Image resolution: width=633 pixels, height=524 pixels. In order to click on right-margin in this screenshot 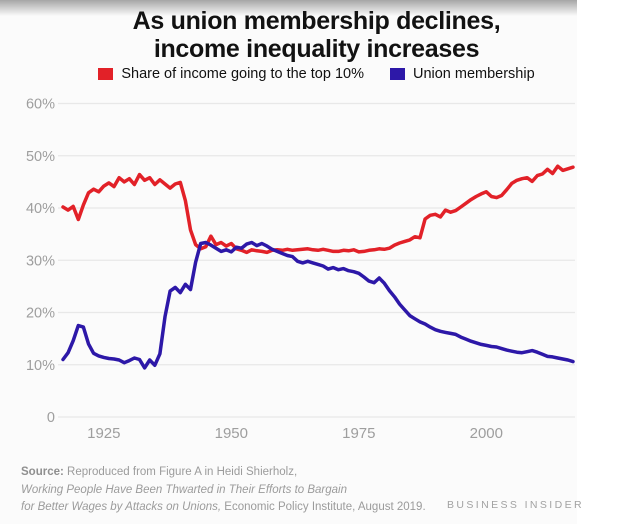, I will do `click(605, 262)`.